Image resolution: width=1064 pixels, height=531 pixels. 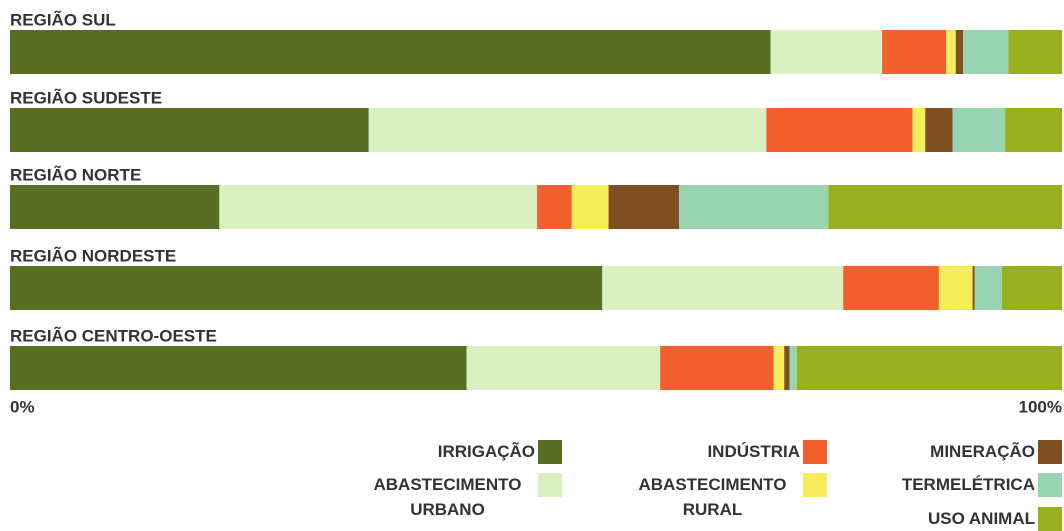 What do you see at coordinates (93, 255) in the screenshot?
I see `category-label: REGIÃO NORDESTE` at bounding box center [93, 255].